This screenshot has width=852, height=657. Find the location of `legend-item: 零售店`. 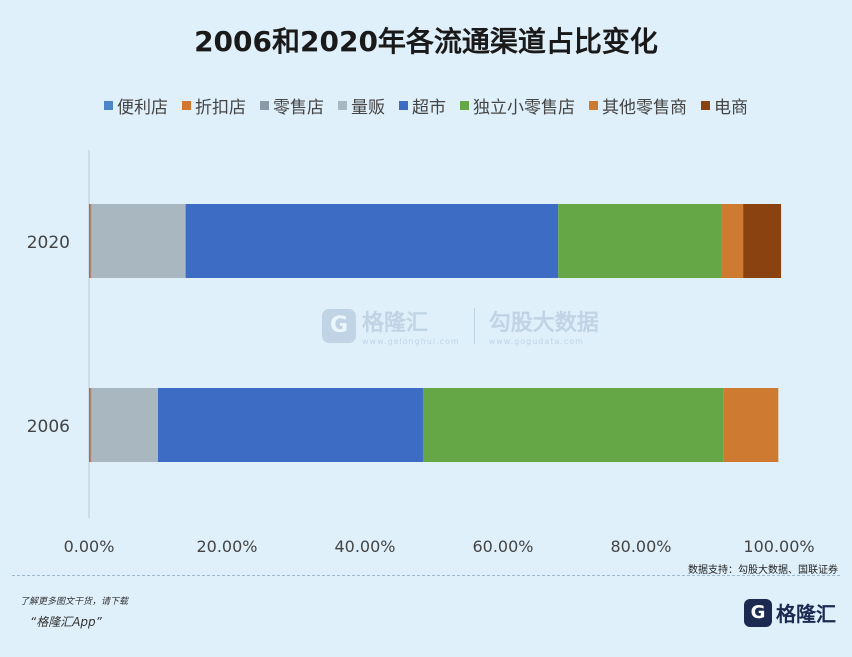

legend-item: 零售店 is located at coordinates (292, 105).